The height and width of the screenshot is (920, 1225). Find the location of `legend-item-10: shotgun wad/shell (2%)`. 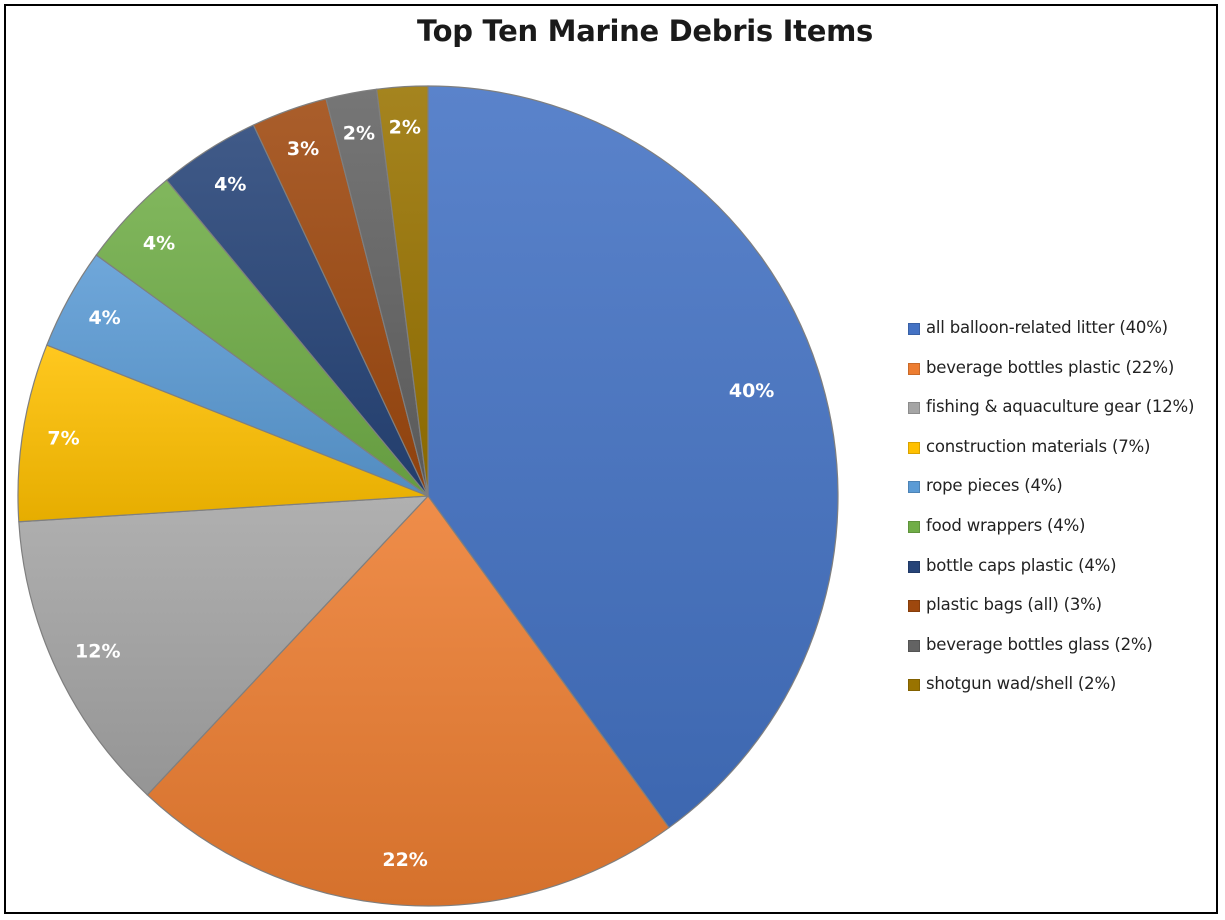

legend-item-10: shotgun wad/shell (2%) is located at coordinates (1064, 694).